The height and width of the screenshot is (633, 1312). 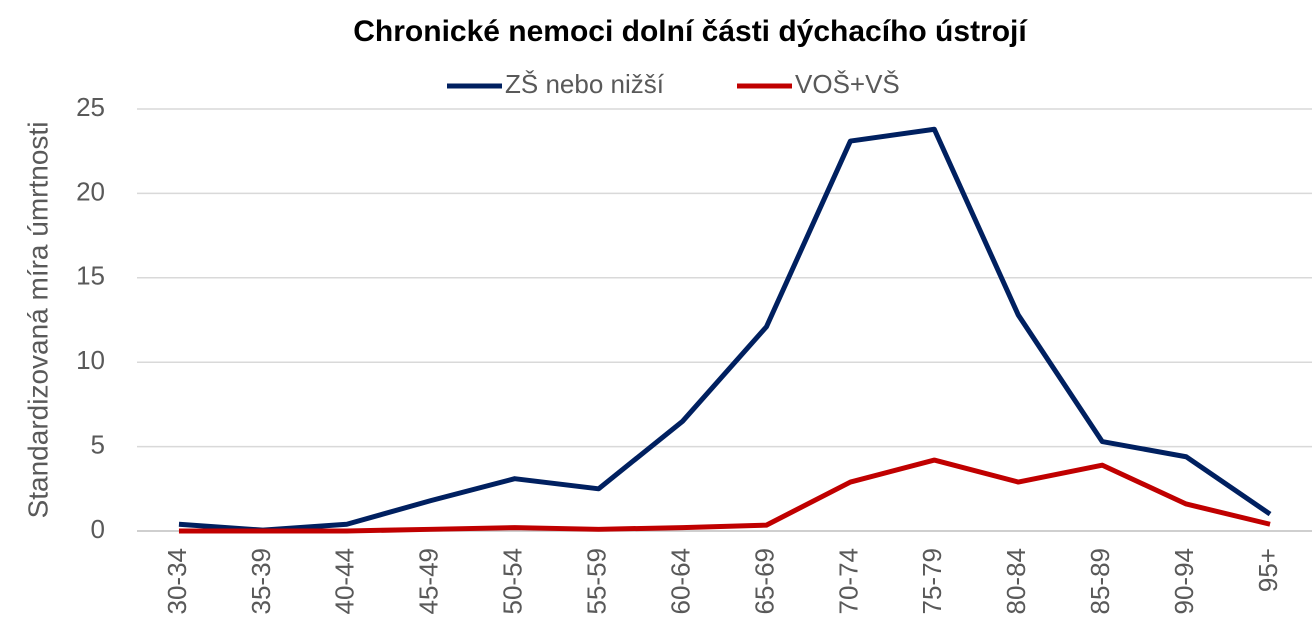 What do you see at coordinates (37, 320) in the screenshot?
I see `y-axis-label: Standardizovaná míra úmrtnosti` at bounding box center [37, 320].